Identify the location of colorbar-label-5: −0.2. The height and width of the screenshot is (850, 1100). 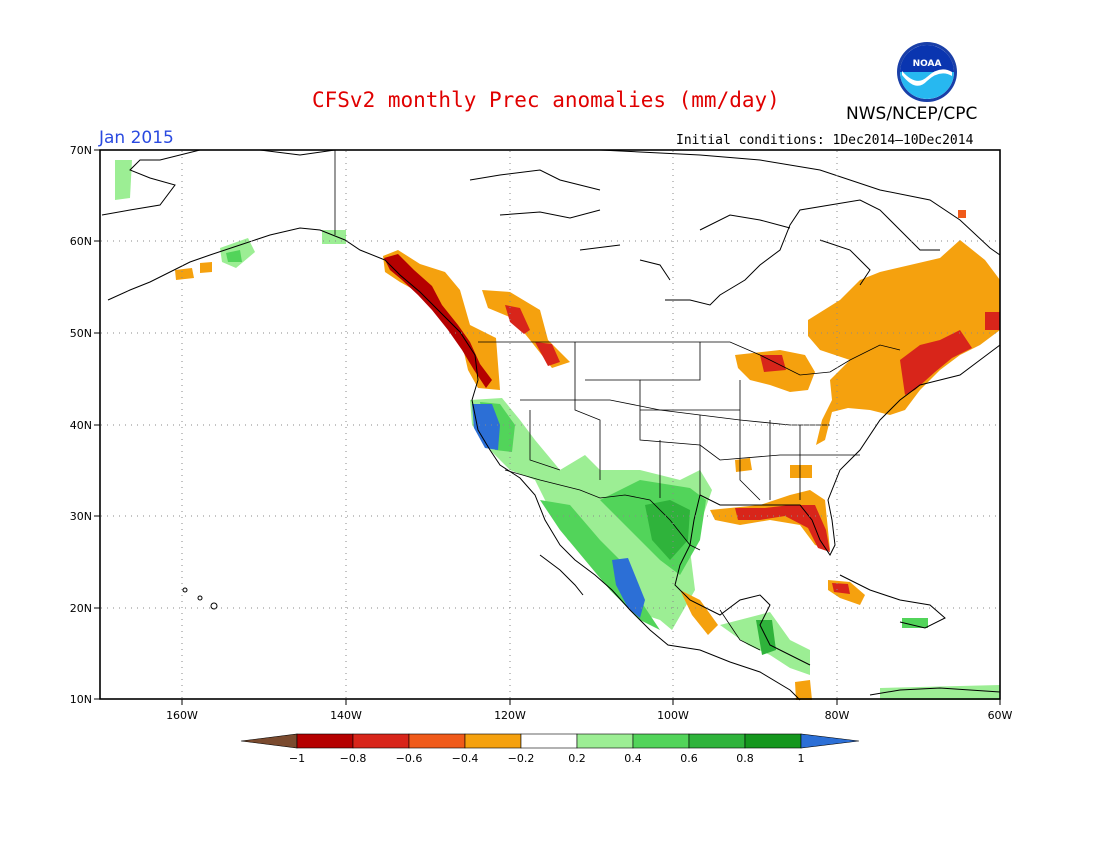
(521, 758).